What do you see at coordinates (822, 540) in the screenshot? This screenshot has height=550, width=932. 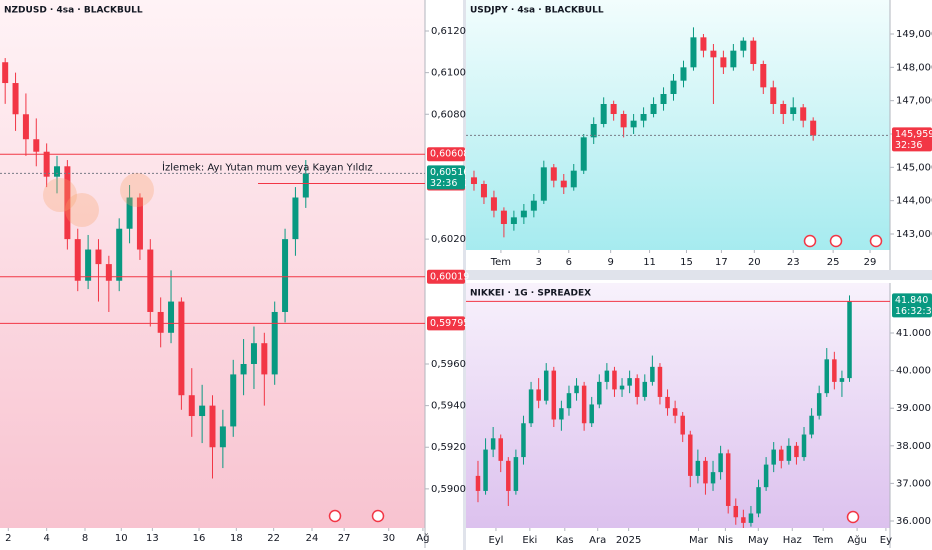 I see `x-tick-label: Tem` at bounding box center [822, 540].